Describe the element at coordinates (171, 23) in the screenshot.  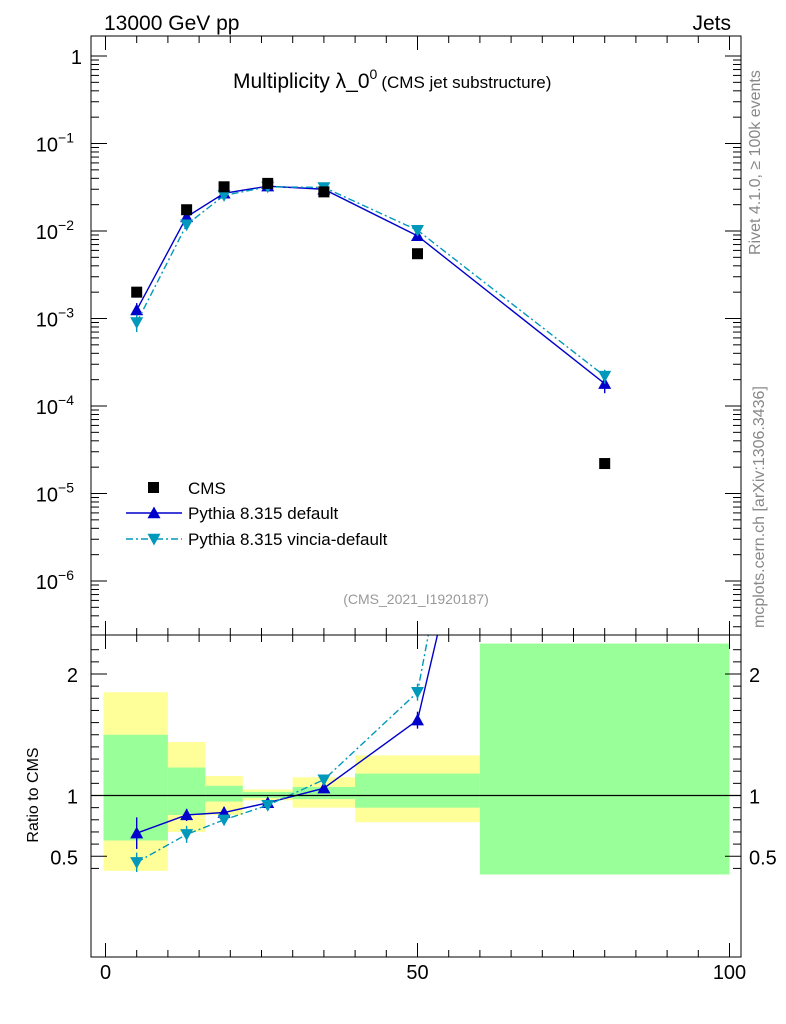
I see `header-left: 13000 GeV pp` at that location.